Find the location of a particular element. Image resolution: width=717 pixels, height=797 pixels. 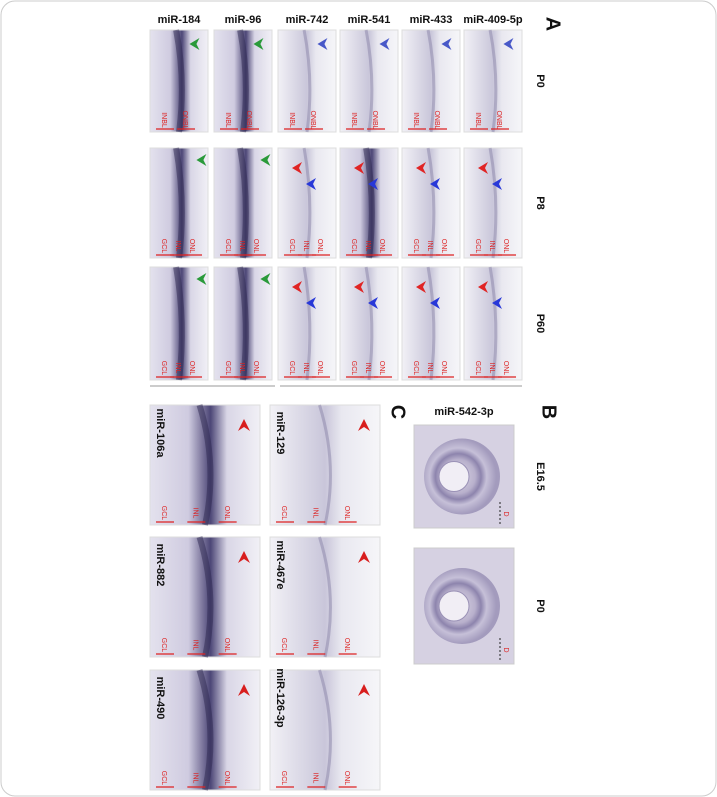

panel-label: miR-490 is located at coordinates (160, 698).